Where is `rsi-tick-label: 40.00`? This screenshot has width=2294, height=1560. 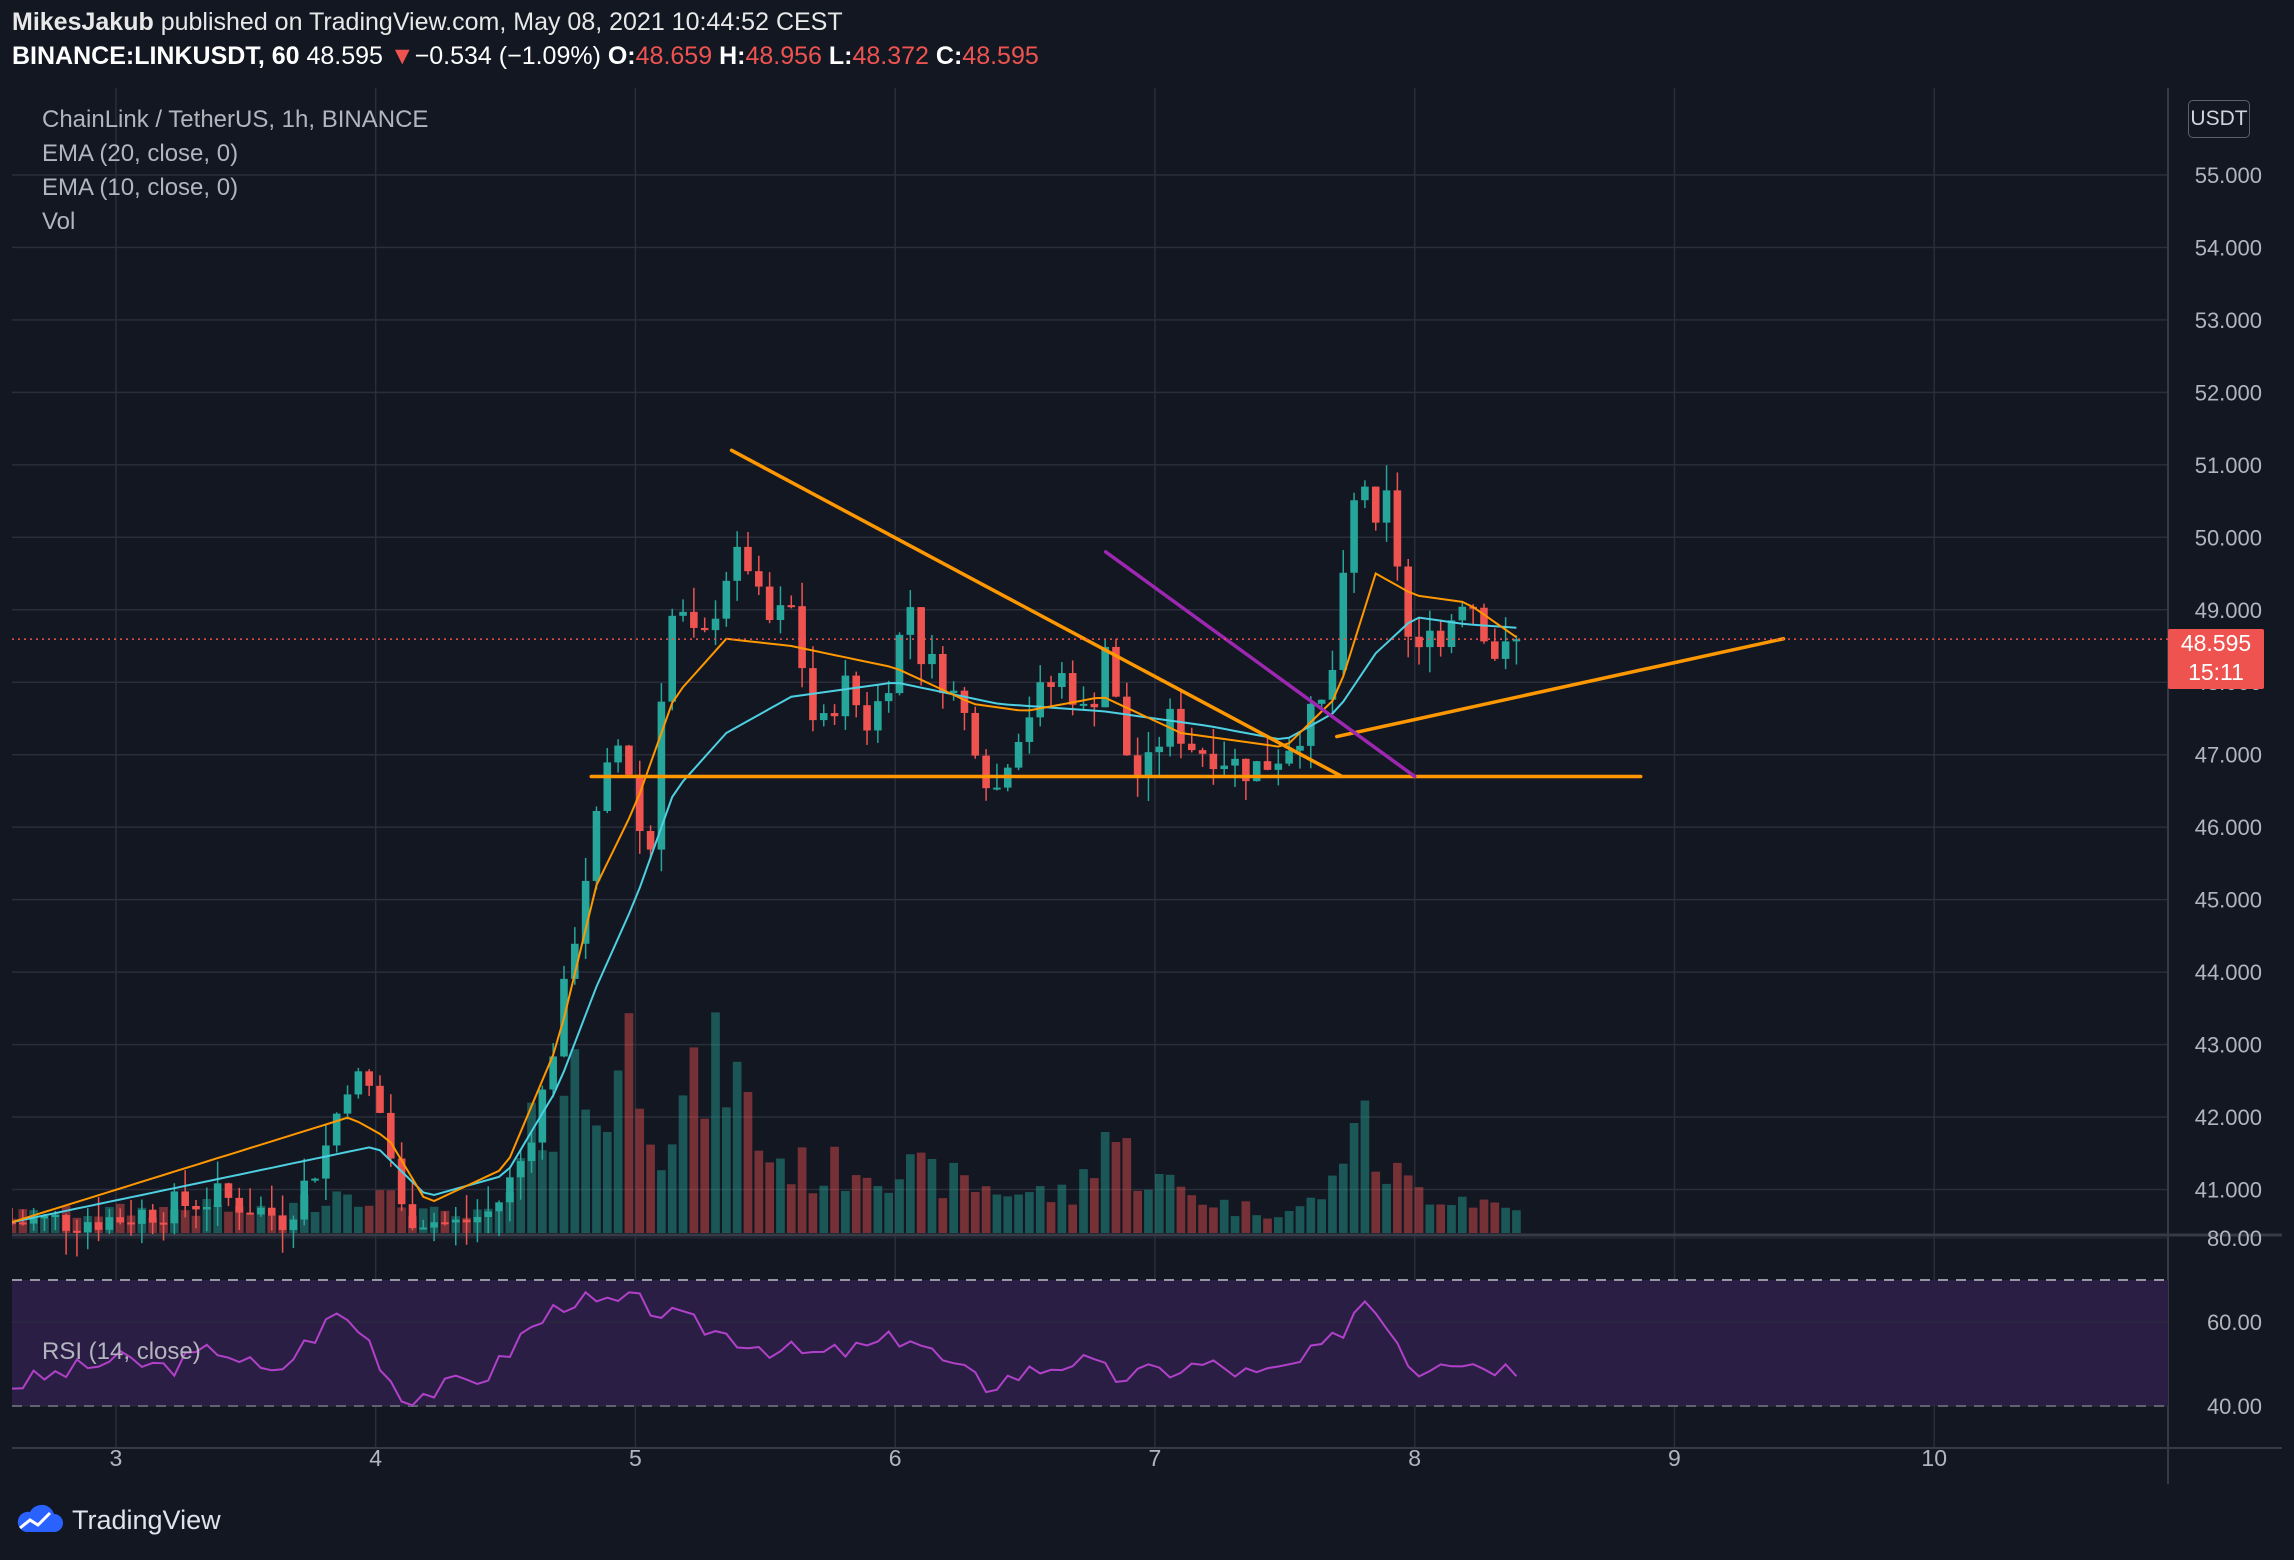 rsi-tick-label: 40.00 is located at coordinates (2234, 1406).